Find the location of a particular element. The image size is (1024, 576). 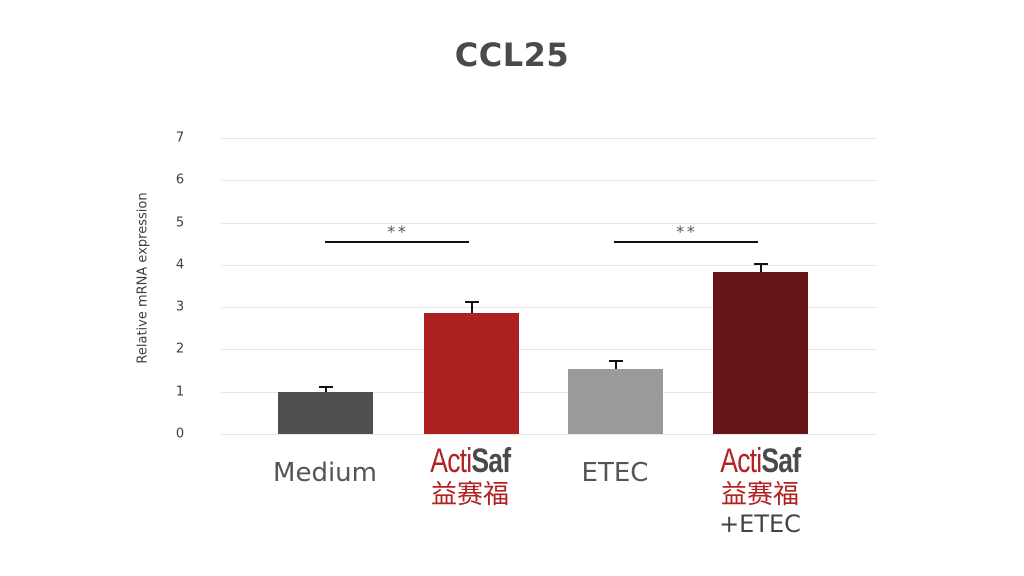

plus-etec-label: +ETEC is located at coordinates (760, 524).